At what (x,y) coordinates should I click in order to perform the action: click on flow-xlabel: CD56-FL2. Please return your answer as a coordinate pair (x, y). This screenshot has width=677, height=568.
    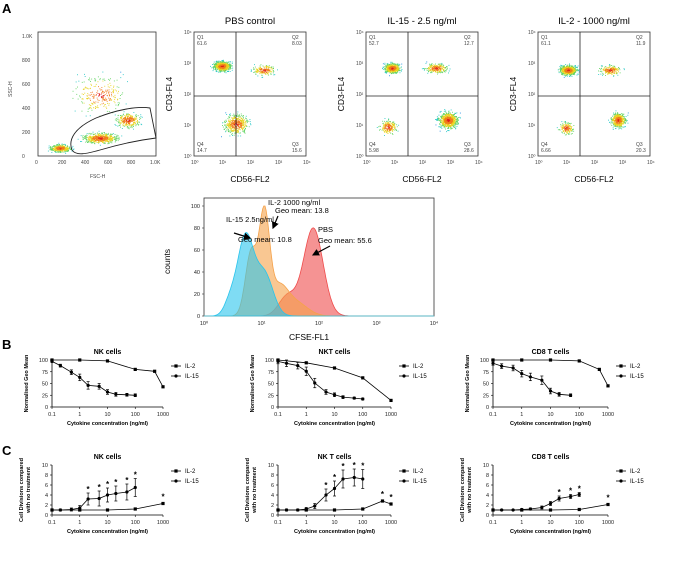
    Looking at the image, I should click on (421, 179).